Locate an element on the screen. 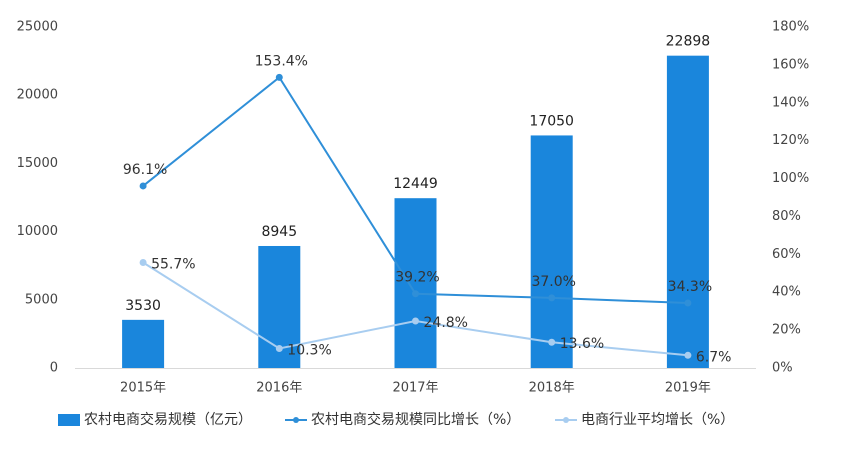 This screenshot has width=844, height=450. x-tick-label: 2018年 is located at coordinates (552, 388).